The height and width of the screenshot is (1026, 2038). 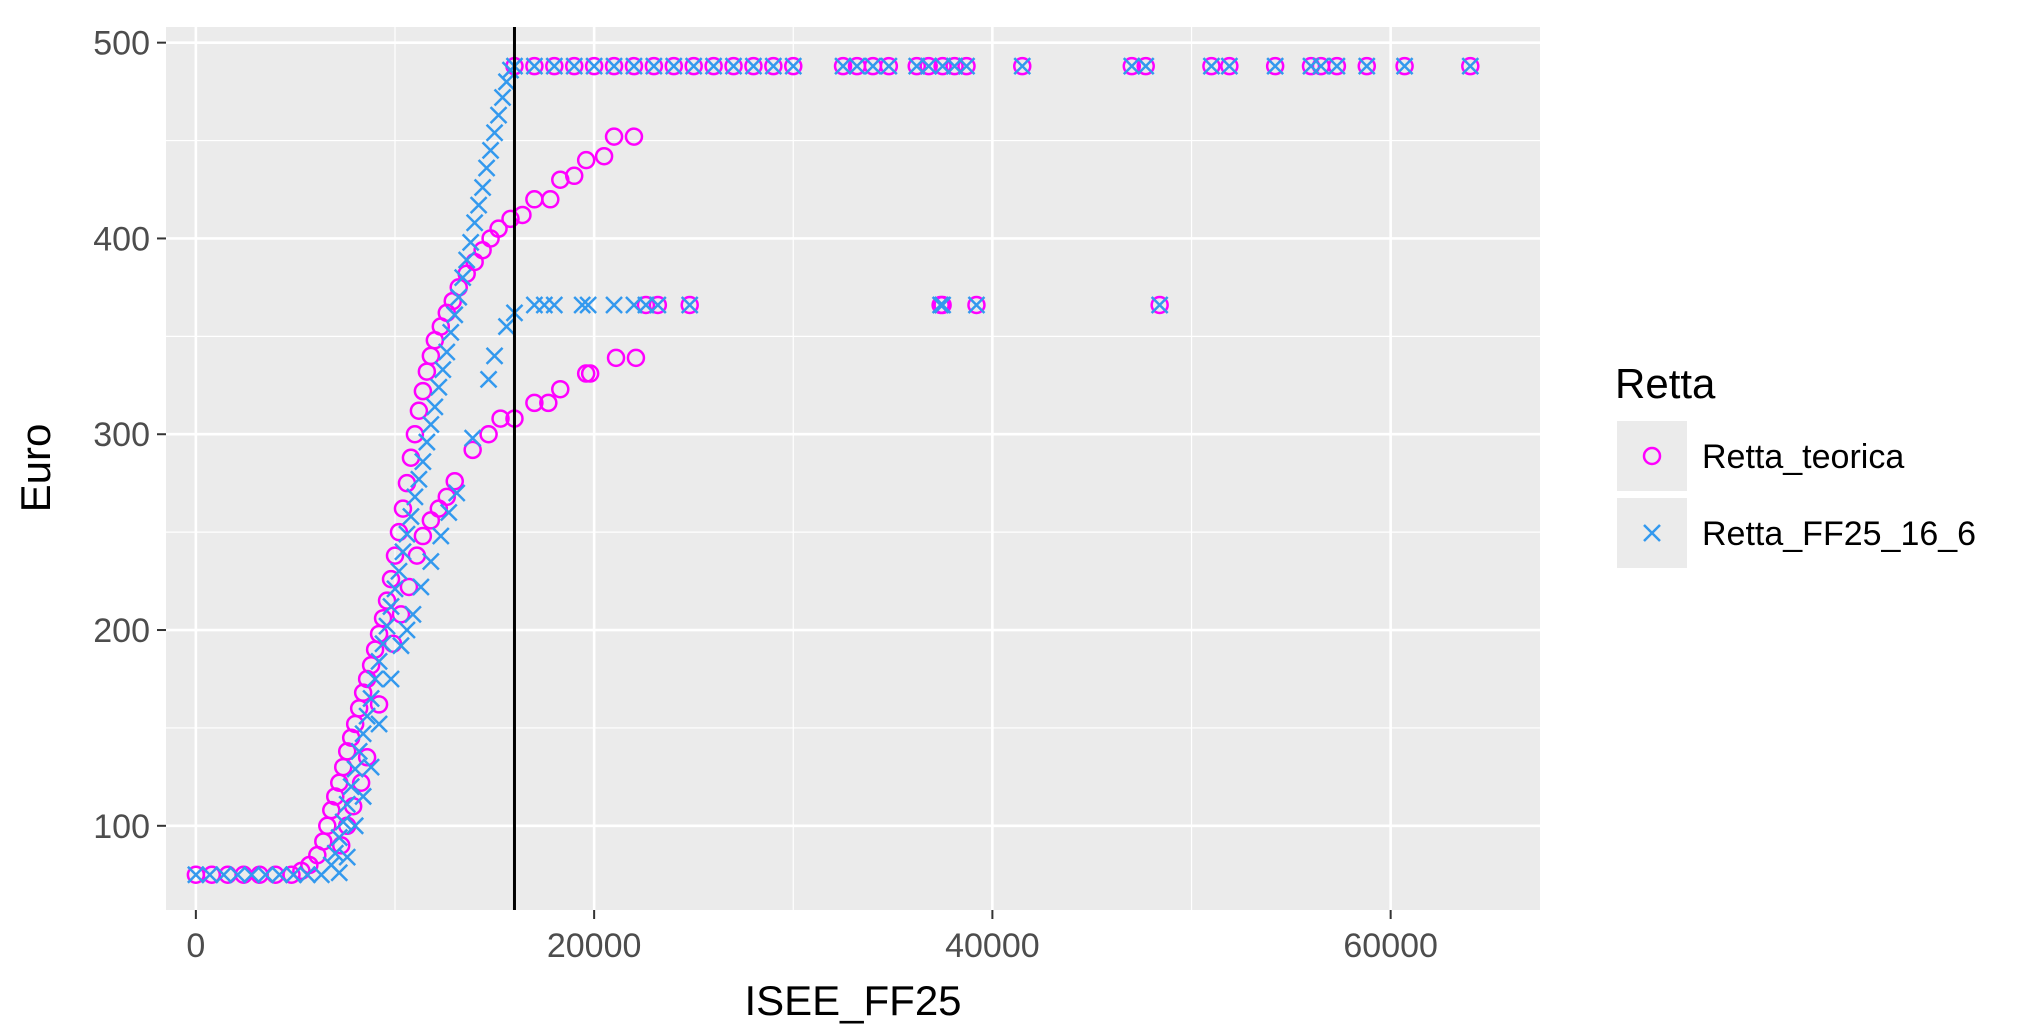 What do you see at coordinates (121, 631) in the screenshot?
I see `y-tick-label: 200` at bounding box center [121, 631].